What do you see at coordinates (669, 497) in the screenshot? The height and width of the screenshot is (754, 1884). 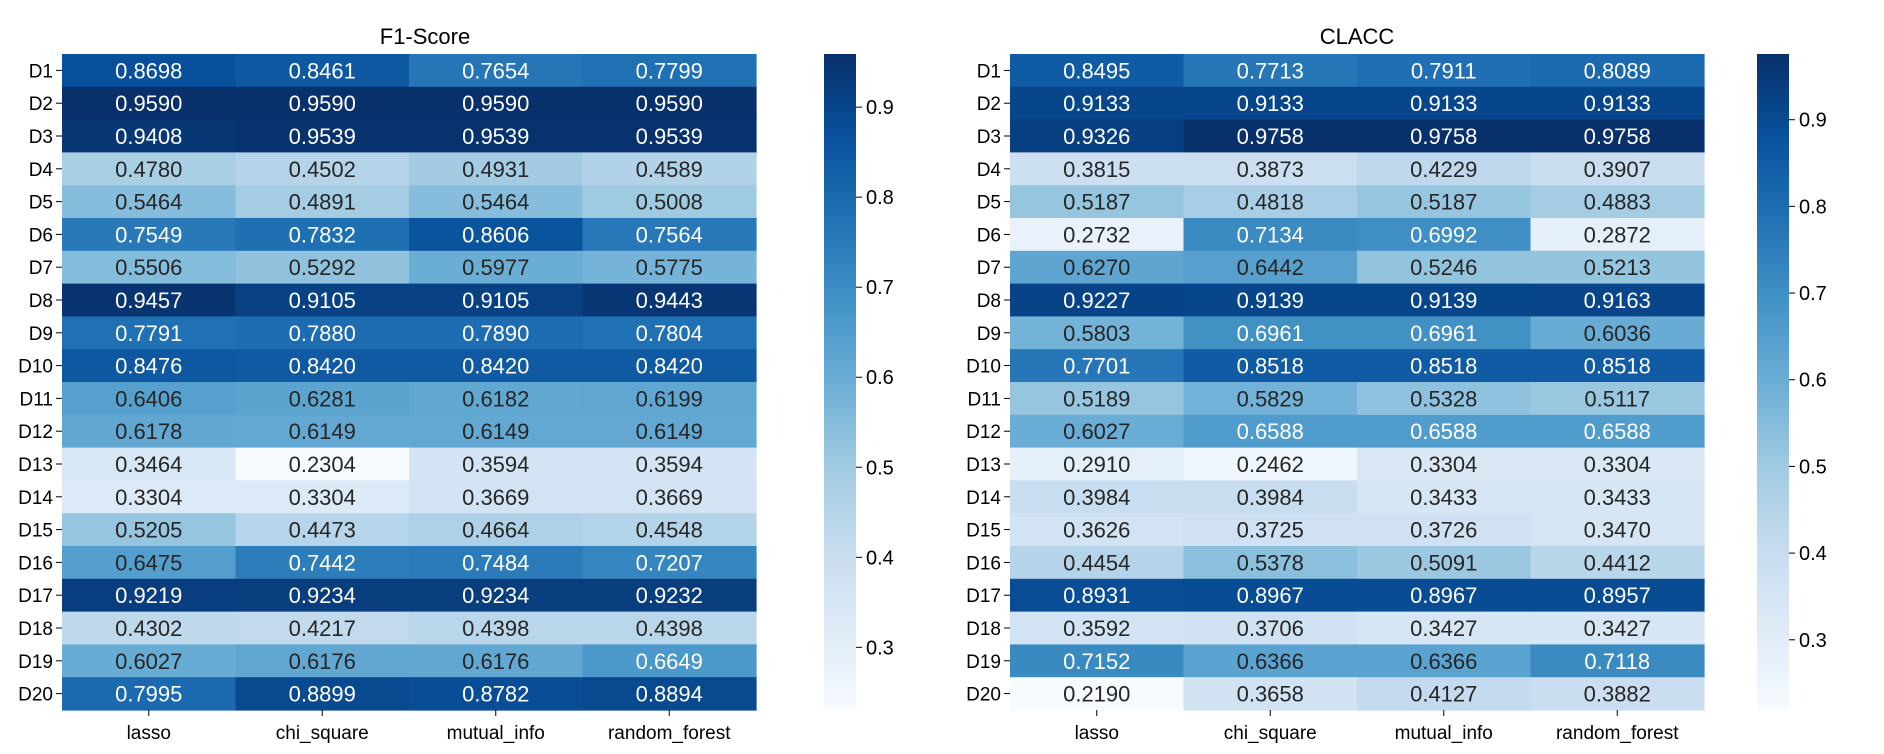 I see `cell-value-label: 0.3669` at bounding box center [669, 497].